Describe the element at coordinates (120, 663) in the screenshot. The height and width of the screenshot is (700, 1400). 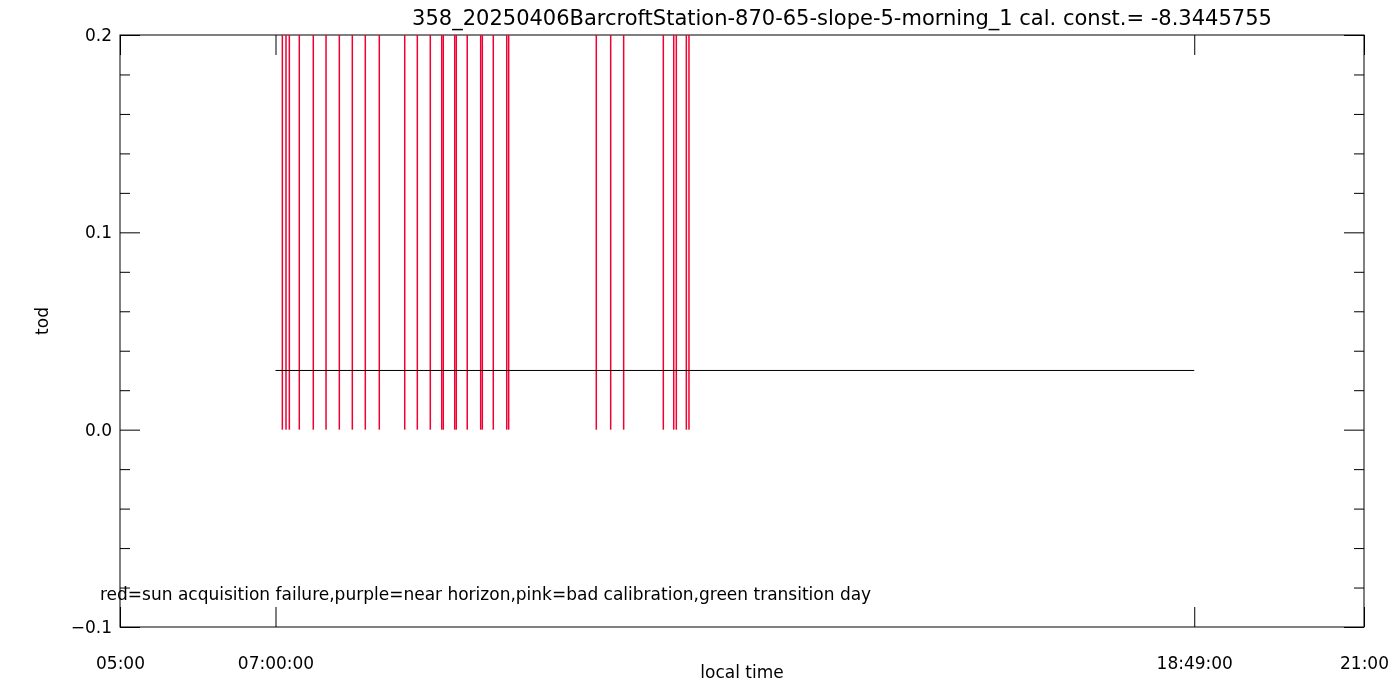
I see `x-tick-label: 05:00` at that location.